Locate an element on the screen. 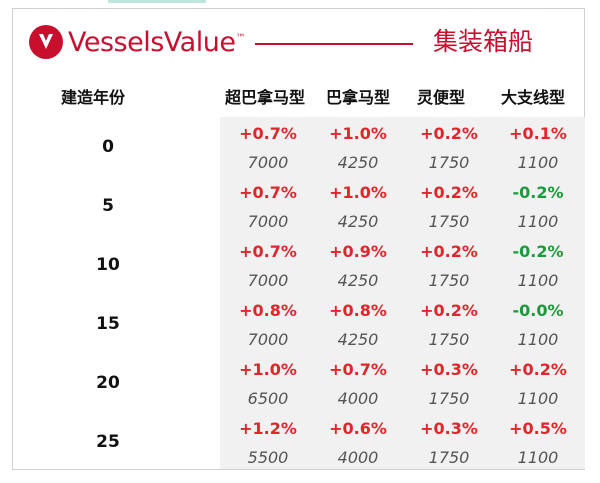 The width and height of the screenshot is (600, 483). column-header: 超巴拿马型 is located at coordinates (265, 97).